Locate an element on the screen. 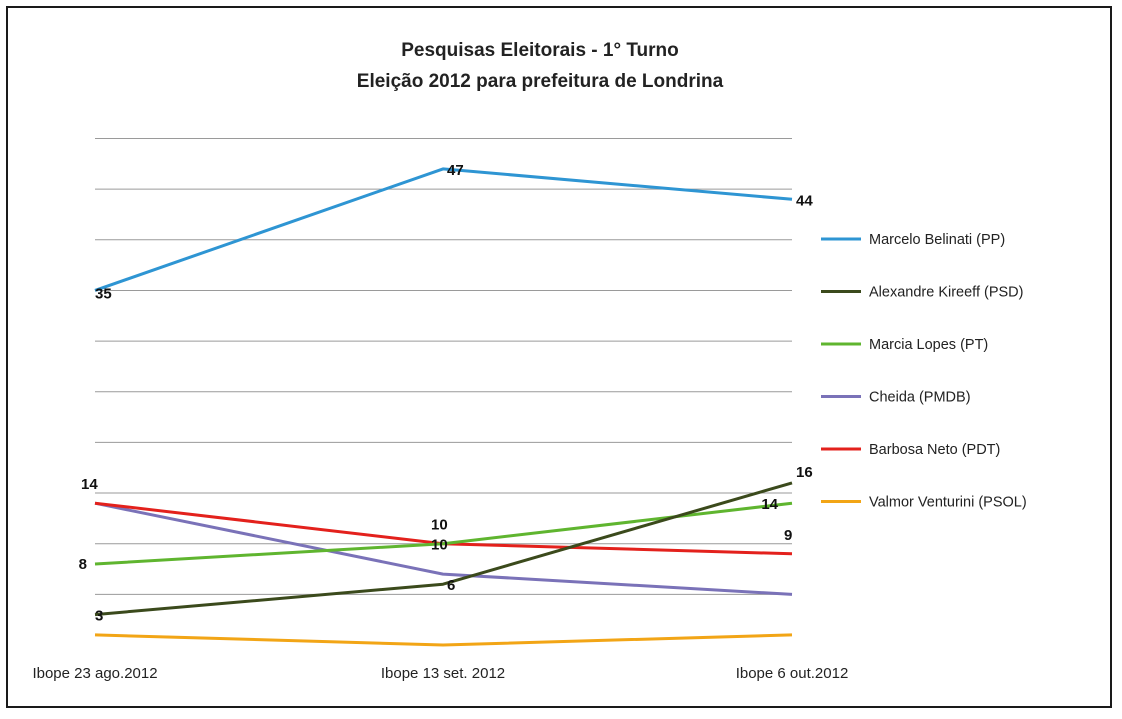 The image size is (1122, 719). data-label: 44 is located at coordinates (804, 200).